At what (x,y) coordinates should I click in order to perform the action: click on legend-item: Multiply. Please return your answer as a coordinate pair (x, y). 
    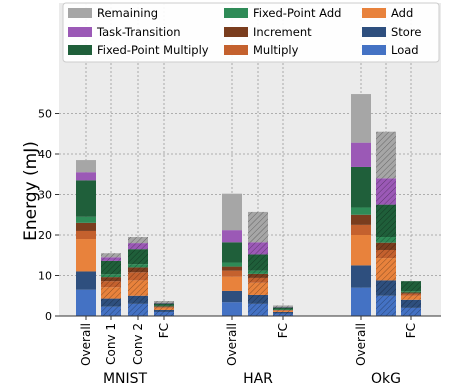
    Looking at the image, I should click on (261, 50).